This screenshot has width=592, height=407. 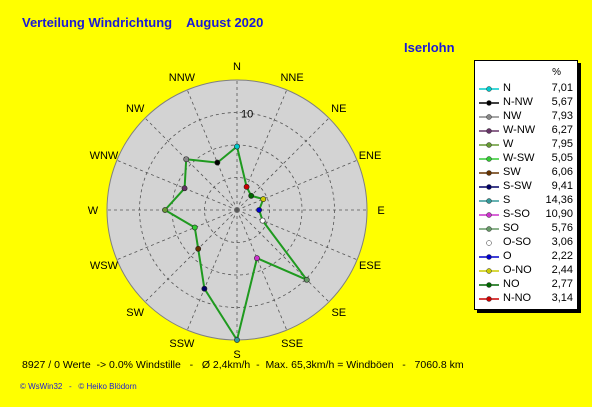 What do you see at coordinates (562, 172) in the screenshot?
I see `legend-value: 6,06` at bounding box center [562, 172].